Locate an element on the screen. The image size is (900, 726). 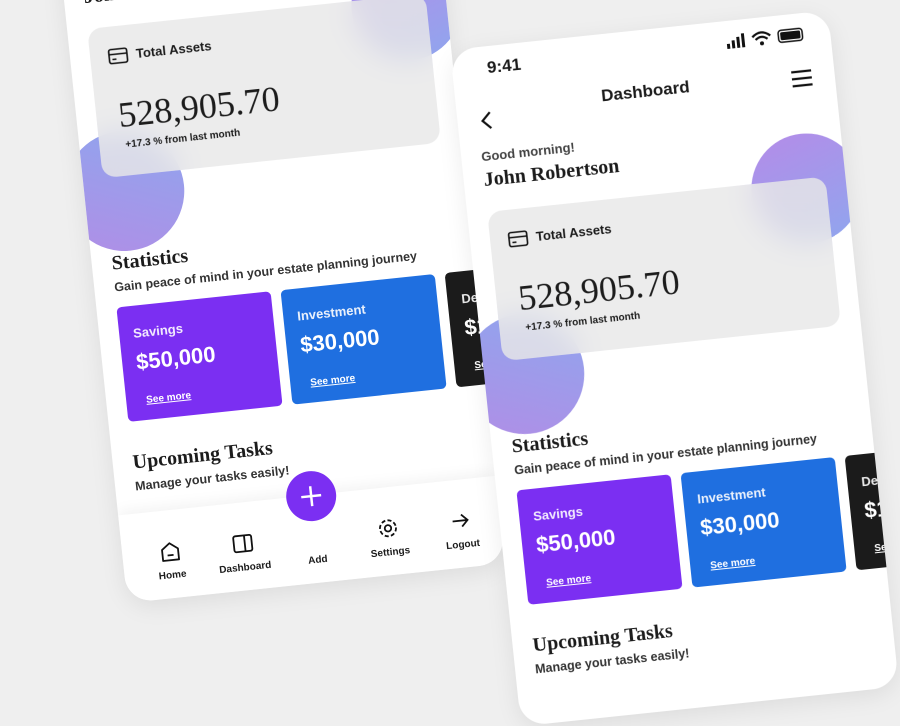
nav-add: Add is located at coordinates (318, 560).